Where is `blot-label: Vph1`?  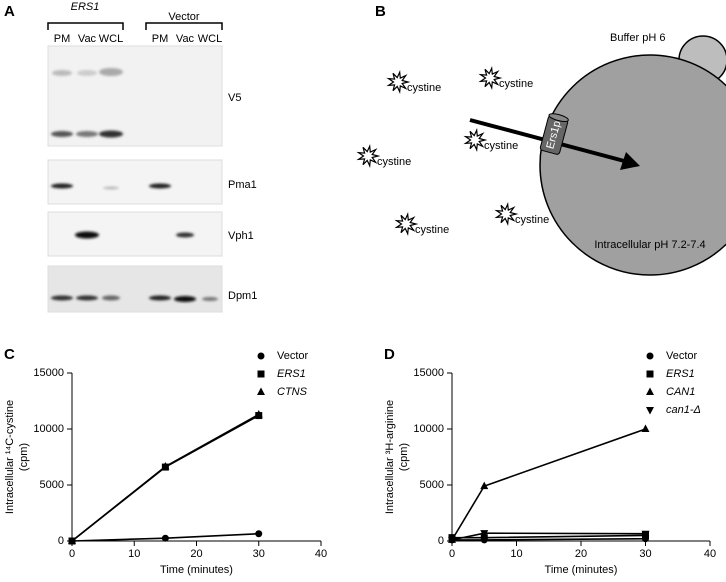 blot-label: Vph1 is located at coordinates (241, 236).